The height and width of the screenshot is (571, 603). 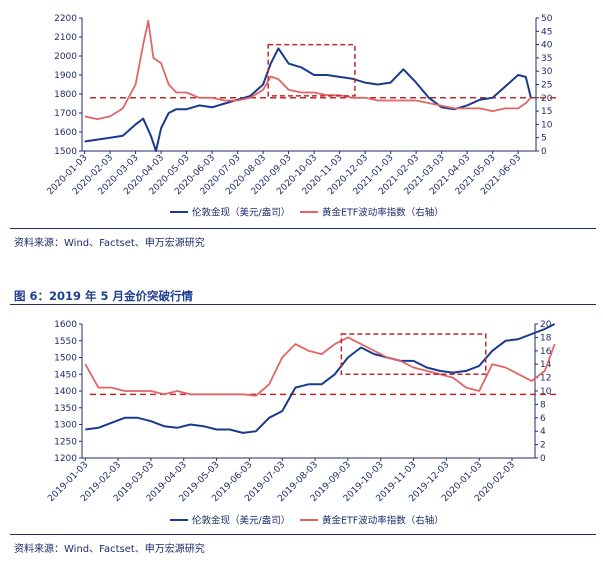 What do you see at coordinates (546, 112) in the screenshot?
I see `top-right-tick-label: 15` at bounding box center [546, 112].